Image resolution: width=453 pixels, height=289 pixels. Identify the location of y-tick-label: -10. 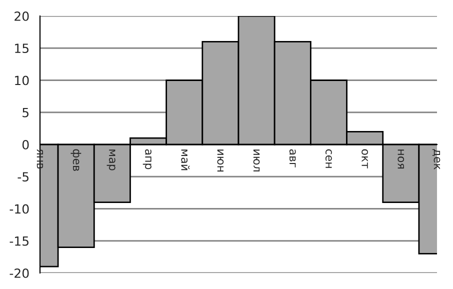
(19, 209).